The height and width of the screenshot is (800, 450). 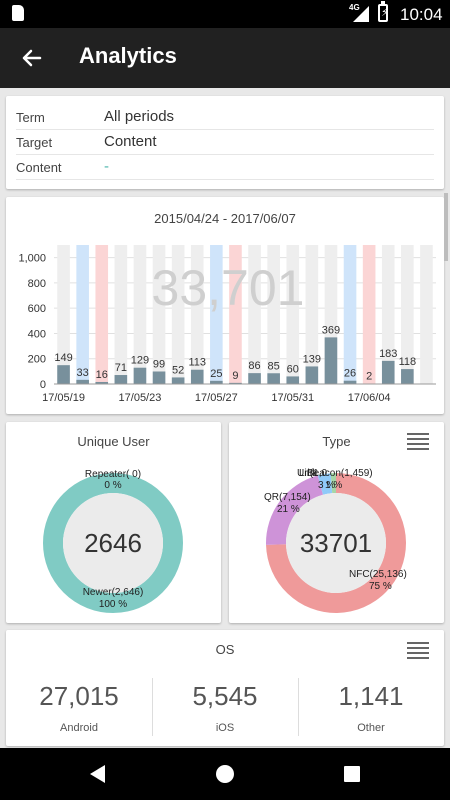 What do you see at coordinates (63, 398) in the screenshot?
I see `x-tick-label: 17/05/19` at bounding box center [63, 398].